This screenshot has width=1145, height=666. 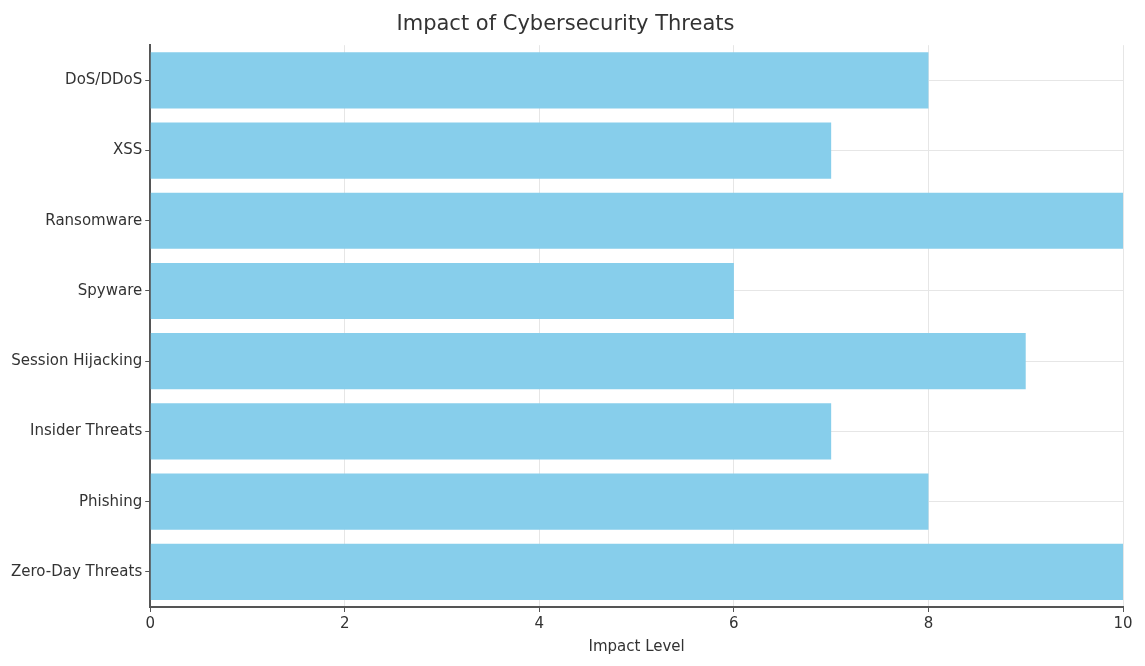 What do you see at coordinates (1123, 622) in the screenshot?
I see `x-tick-label: 10` at bounding box center [1123, 622].